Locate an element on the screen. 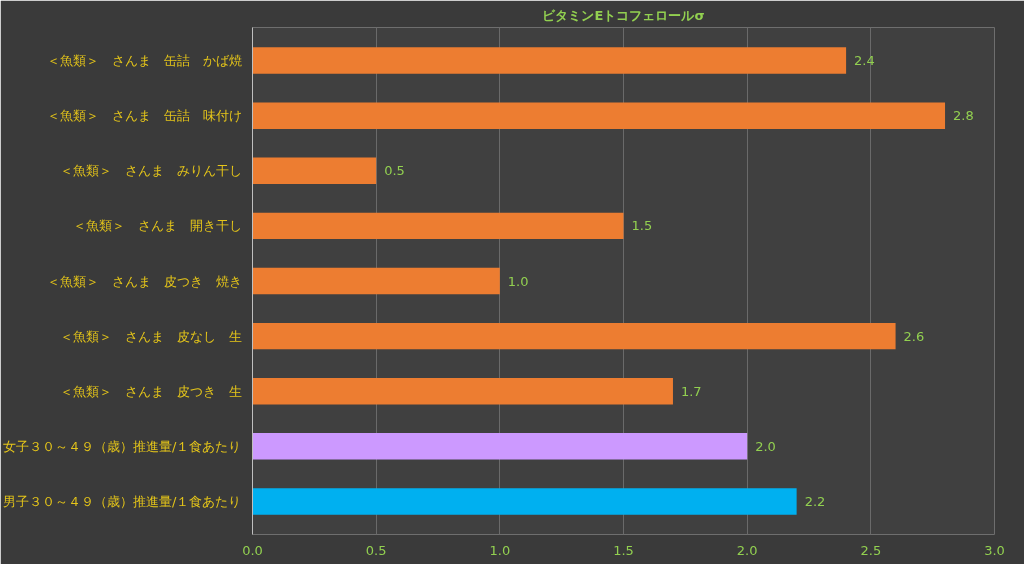 The image size is (1024, 564). data-label: 2.4 is located at coordinates (864, 61).